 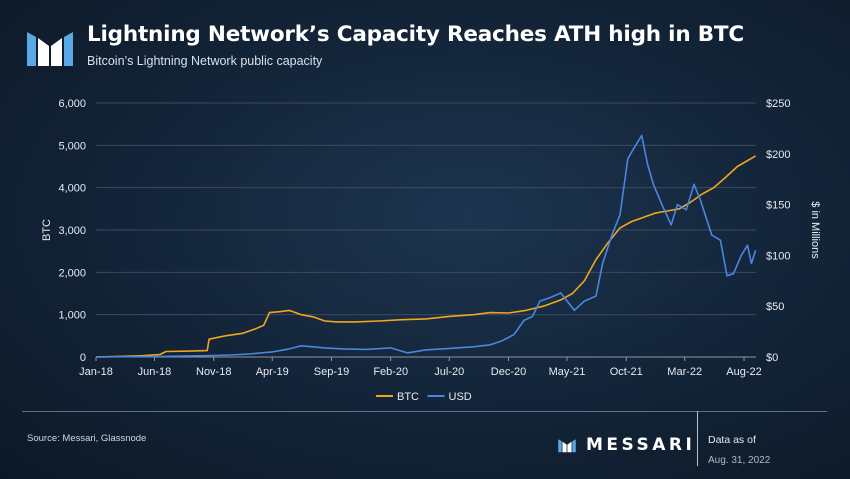 What do you see at coordinates (697, 438) in the screenshot?
I see `footer-vertical-divider` at bounding box center [697, 438].